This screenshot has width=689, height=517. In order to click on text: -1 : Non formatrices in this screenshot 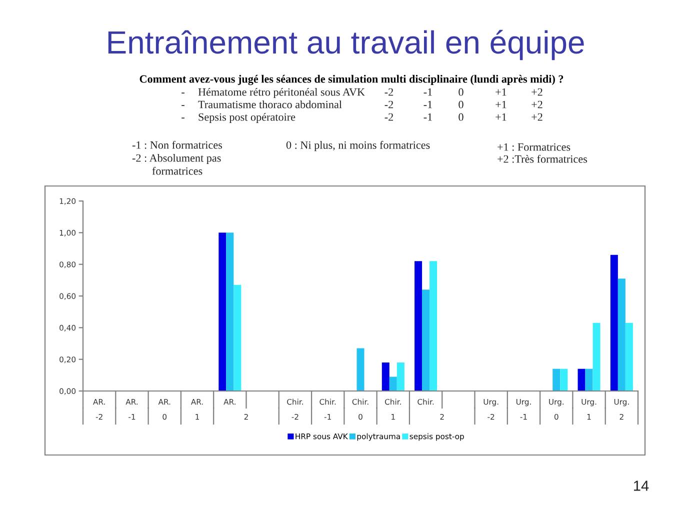, I will do `click(177, 144)`.